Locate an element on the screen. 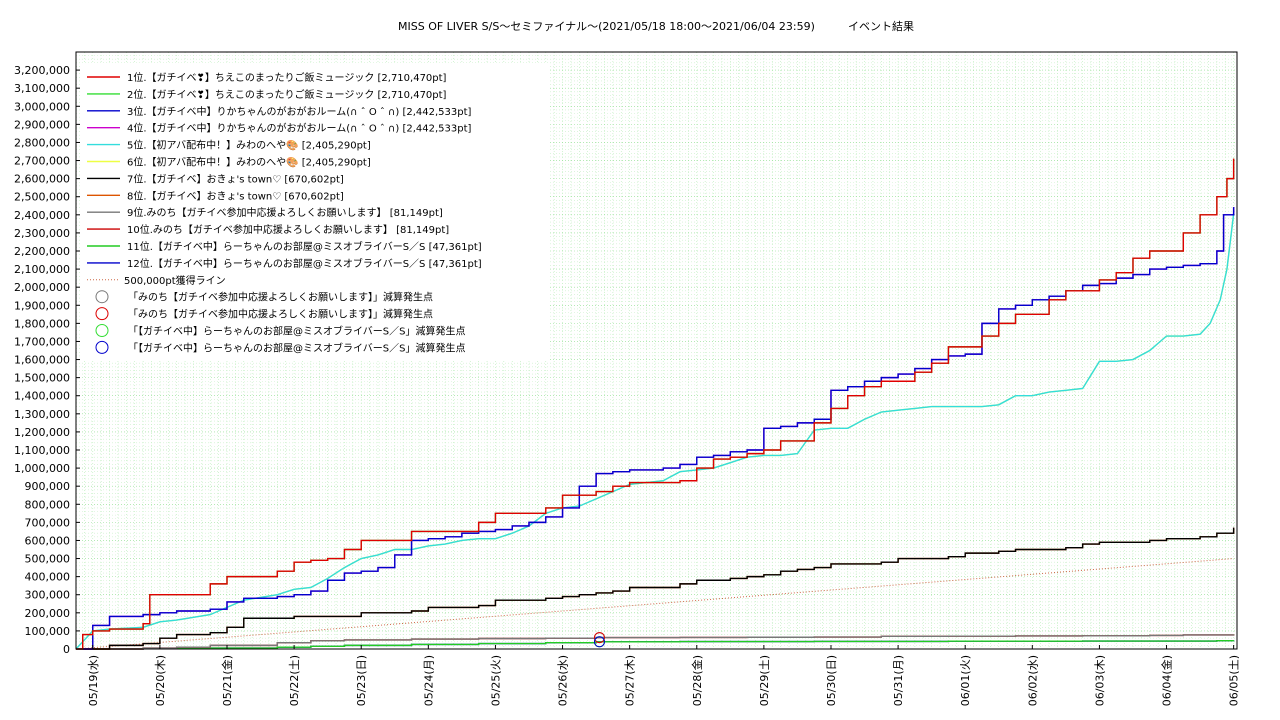  x-tick-label: 05/31(月) is located at coordinates (898, 680).